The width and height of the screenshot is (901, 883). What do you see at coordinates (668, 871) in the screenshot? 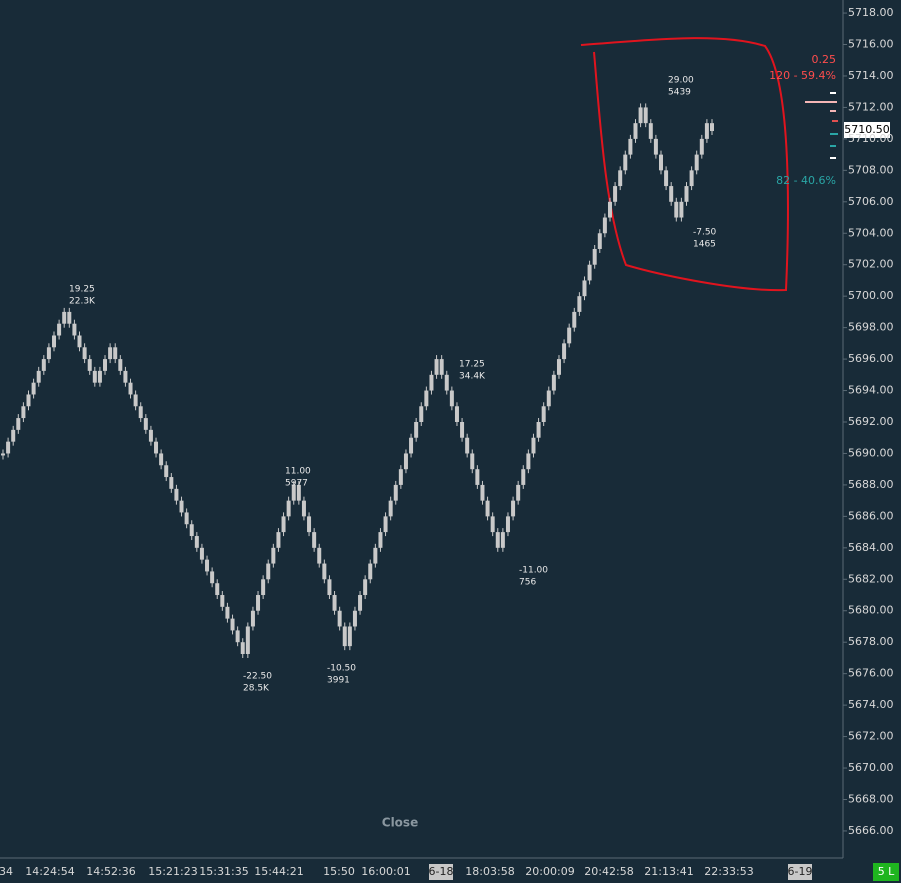
I see `x-tick-label: 21:13:41` at bounding box center [668, 871].